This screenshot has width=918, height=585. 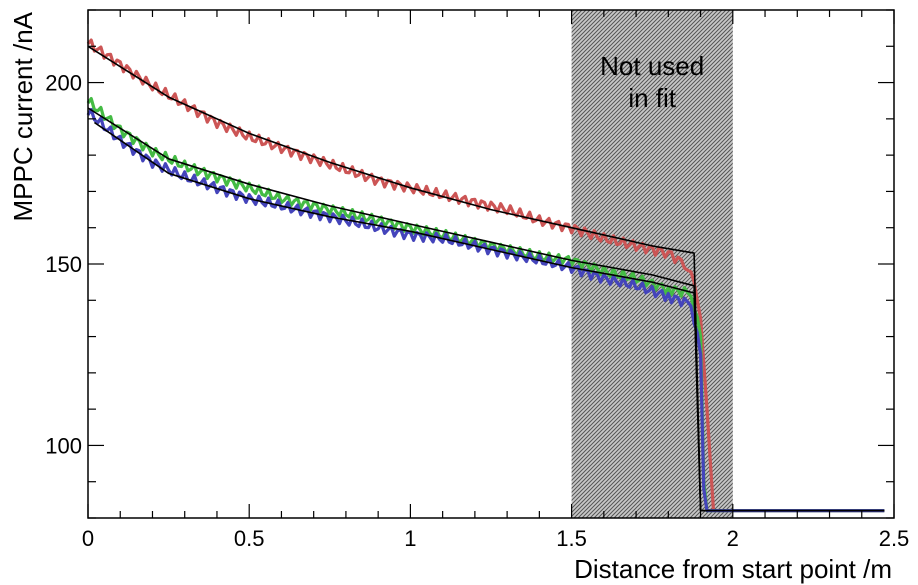 I want to click on x-axis-title: Distance from start point /m, so click(x=733, y=569).